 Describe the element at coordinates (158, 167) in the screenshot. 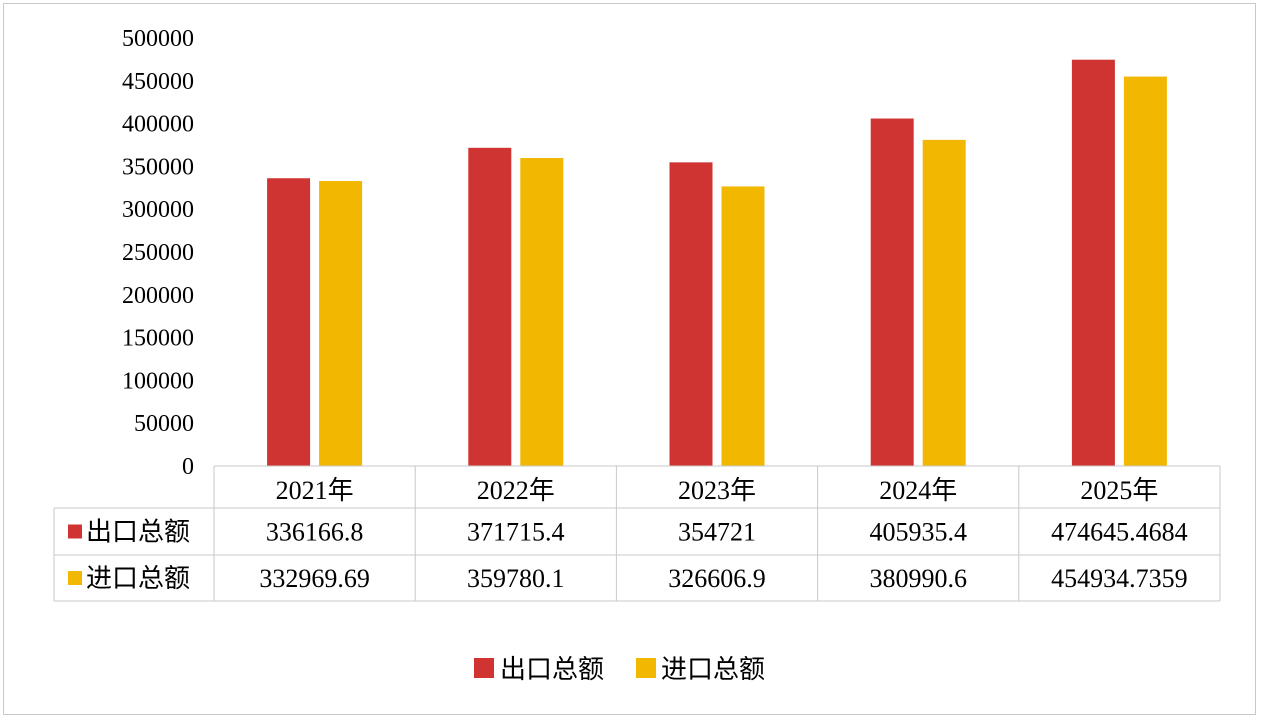

I see `y-tick-label-7: 350000` at that location.